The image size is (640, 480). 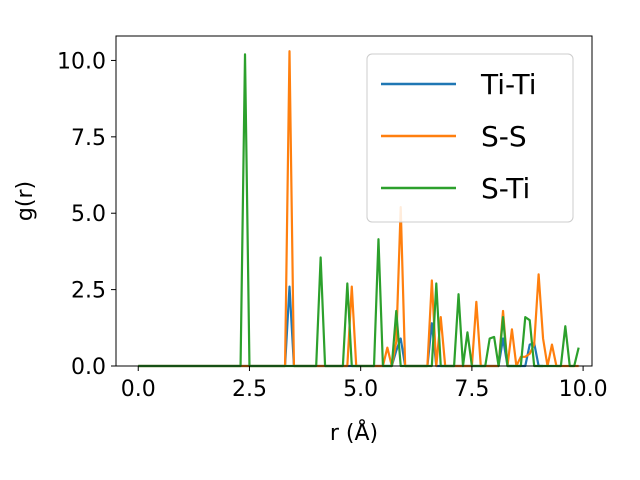 I want to click on legend-box, so click(x=470, y=138).